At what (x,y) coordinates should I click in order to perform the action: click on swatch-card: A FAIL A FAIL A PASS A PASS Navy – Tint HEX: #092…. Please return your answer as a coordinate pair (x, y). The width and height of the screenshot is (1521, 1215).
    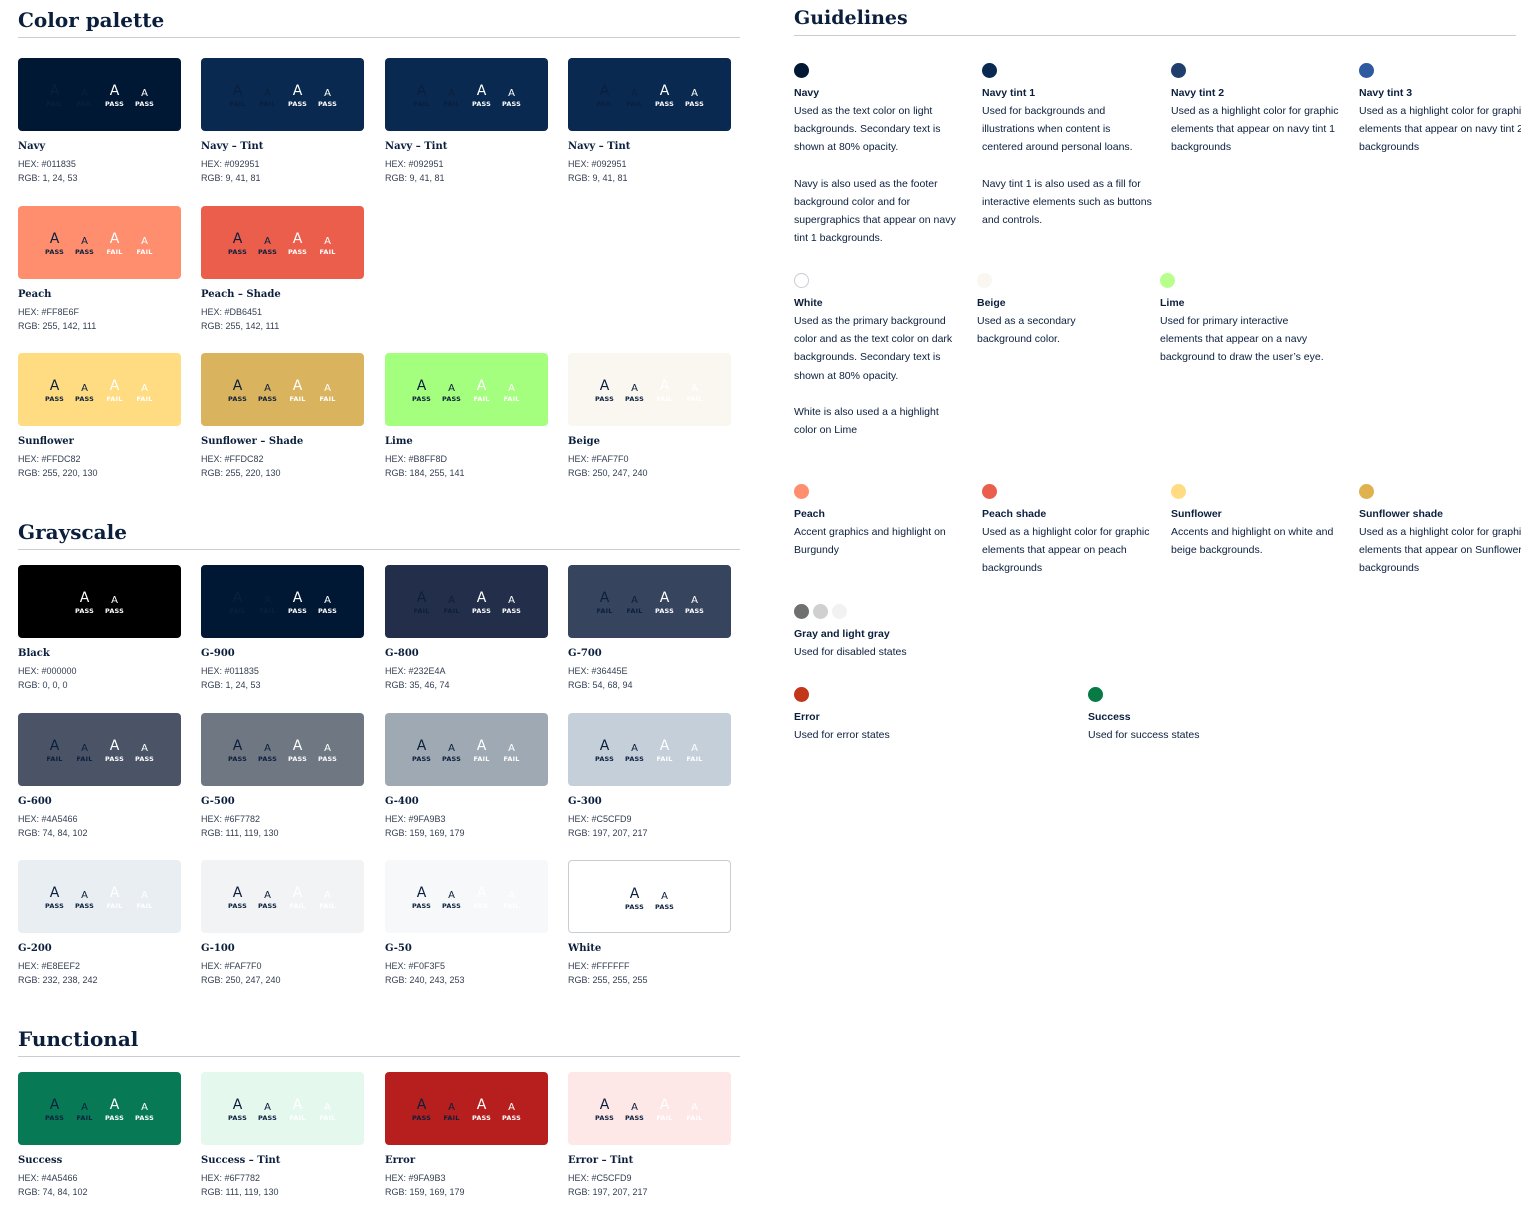
    Looking at the image, I should click on (282, 128).